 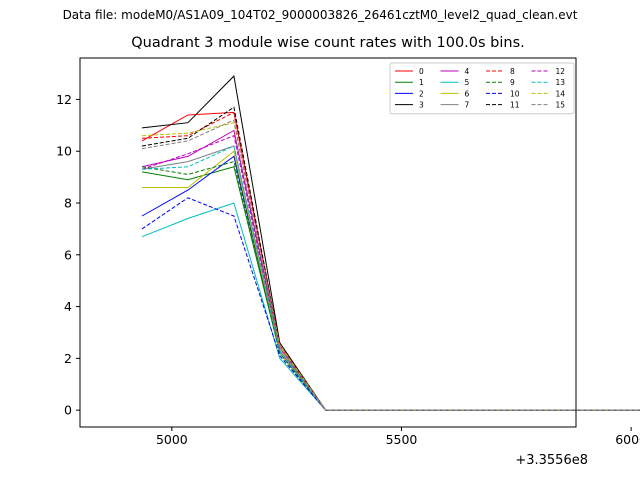 What do you see at coordinates (551, 460) in the screenshot?
I see `x-offset-label: +3.3556e8` at bounding box center [551, 460].